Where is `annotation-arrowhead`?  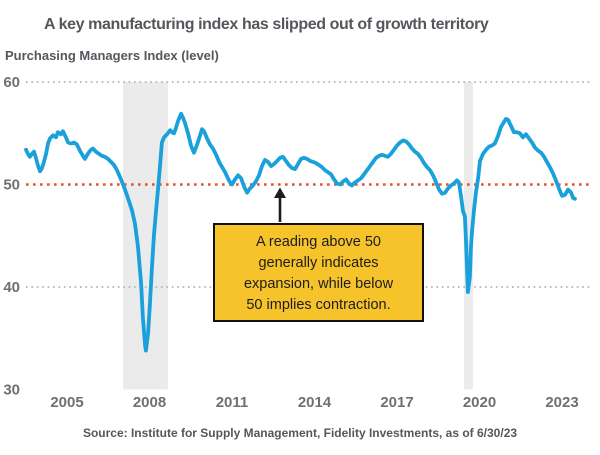 annotation-arrowhead is located at coordinates (280, 192).